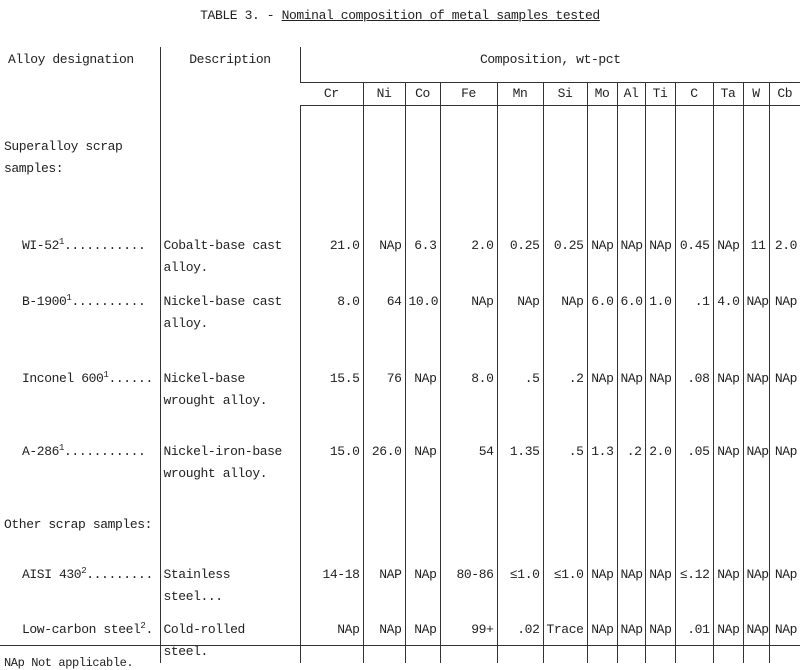 This screenshot has width=800, height=670. Describe the element at coordinates (383, 579) in the screenshot. I see `value-cell: NAP` at that location.